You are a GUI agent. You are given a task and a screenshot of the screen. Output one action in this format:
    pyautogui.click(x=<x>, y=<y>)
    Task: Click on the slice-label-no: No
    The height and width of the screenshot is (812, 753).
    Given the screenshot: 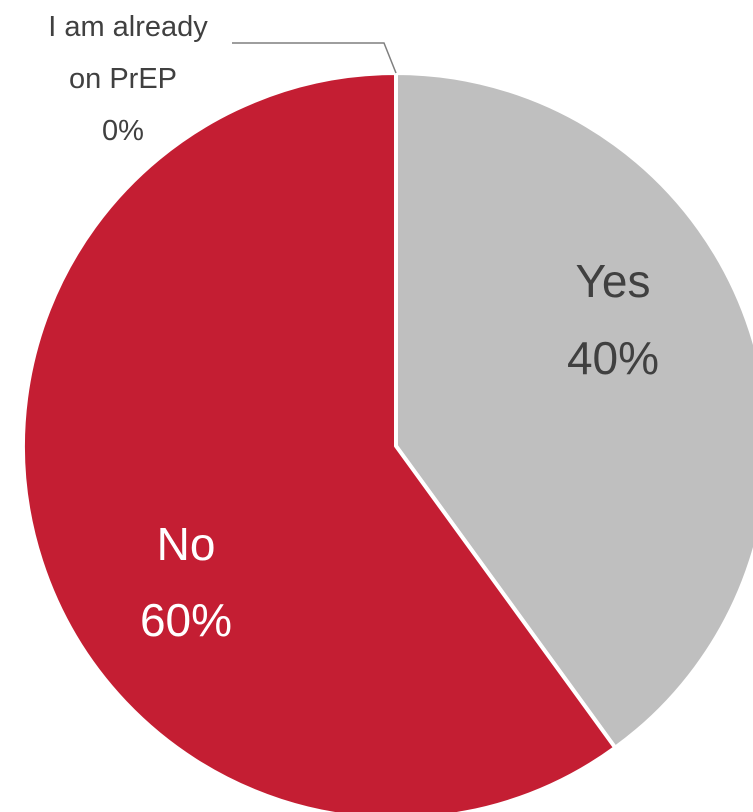 What is the action you would take?
    pyautogui.click(x=186, y=544)
    